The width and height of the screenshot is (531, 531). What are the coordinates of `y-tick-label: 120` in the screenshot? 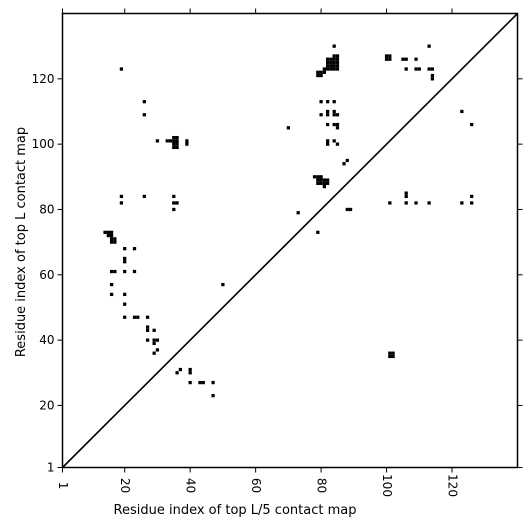 It's located at (43, 79).